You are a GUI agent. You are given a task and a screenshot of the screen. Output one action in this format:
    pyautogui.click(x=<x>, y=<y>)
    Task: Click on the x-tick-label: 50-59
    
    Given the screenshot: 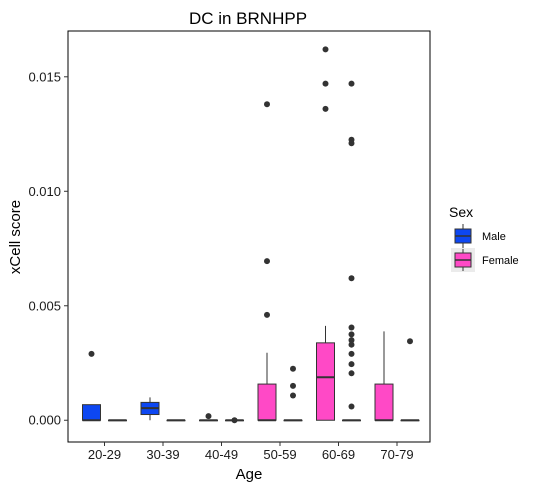 What is the action you would take?
    pyautogui.click(x=279, y=454)
    